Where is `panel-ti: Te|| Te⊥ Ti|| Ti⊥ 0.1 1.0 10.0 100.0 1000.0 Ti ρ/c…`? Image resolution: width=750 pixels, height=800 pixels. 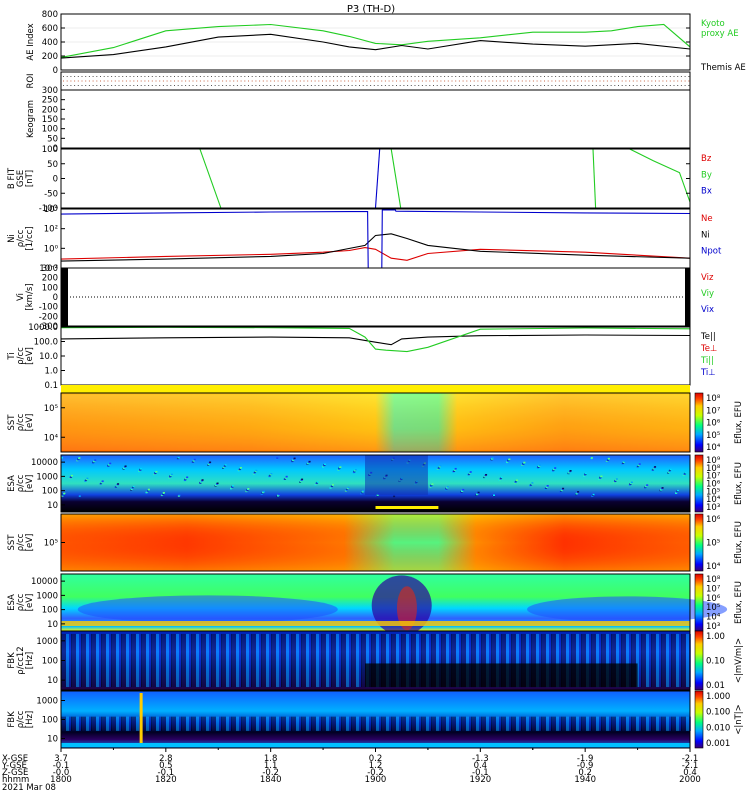
panel-ti: Te|| Te⊥ Ti|| Ti⊥ 0.1 1.0 10.0 100.0 1000.0 Ti ρ/c… is located at coordinates (362, 357).